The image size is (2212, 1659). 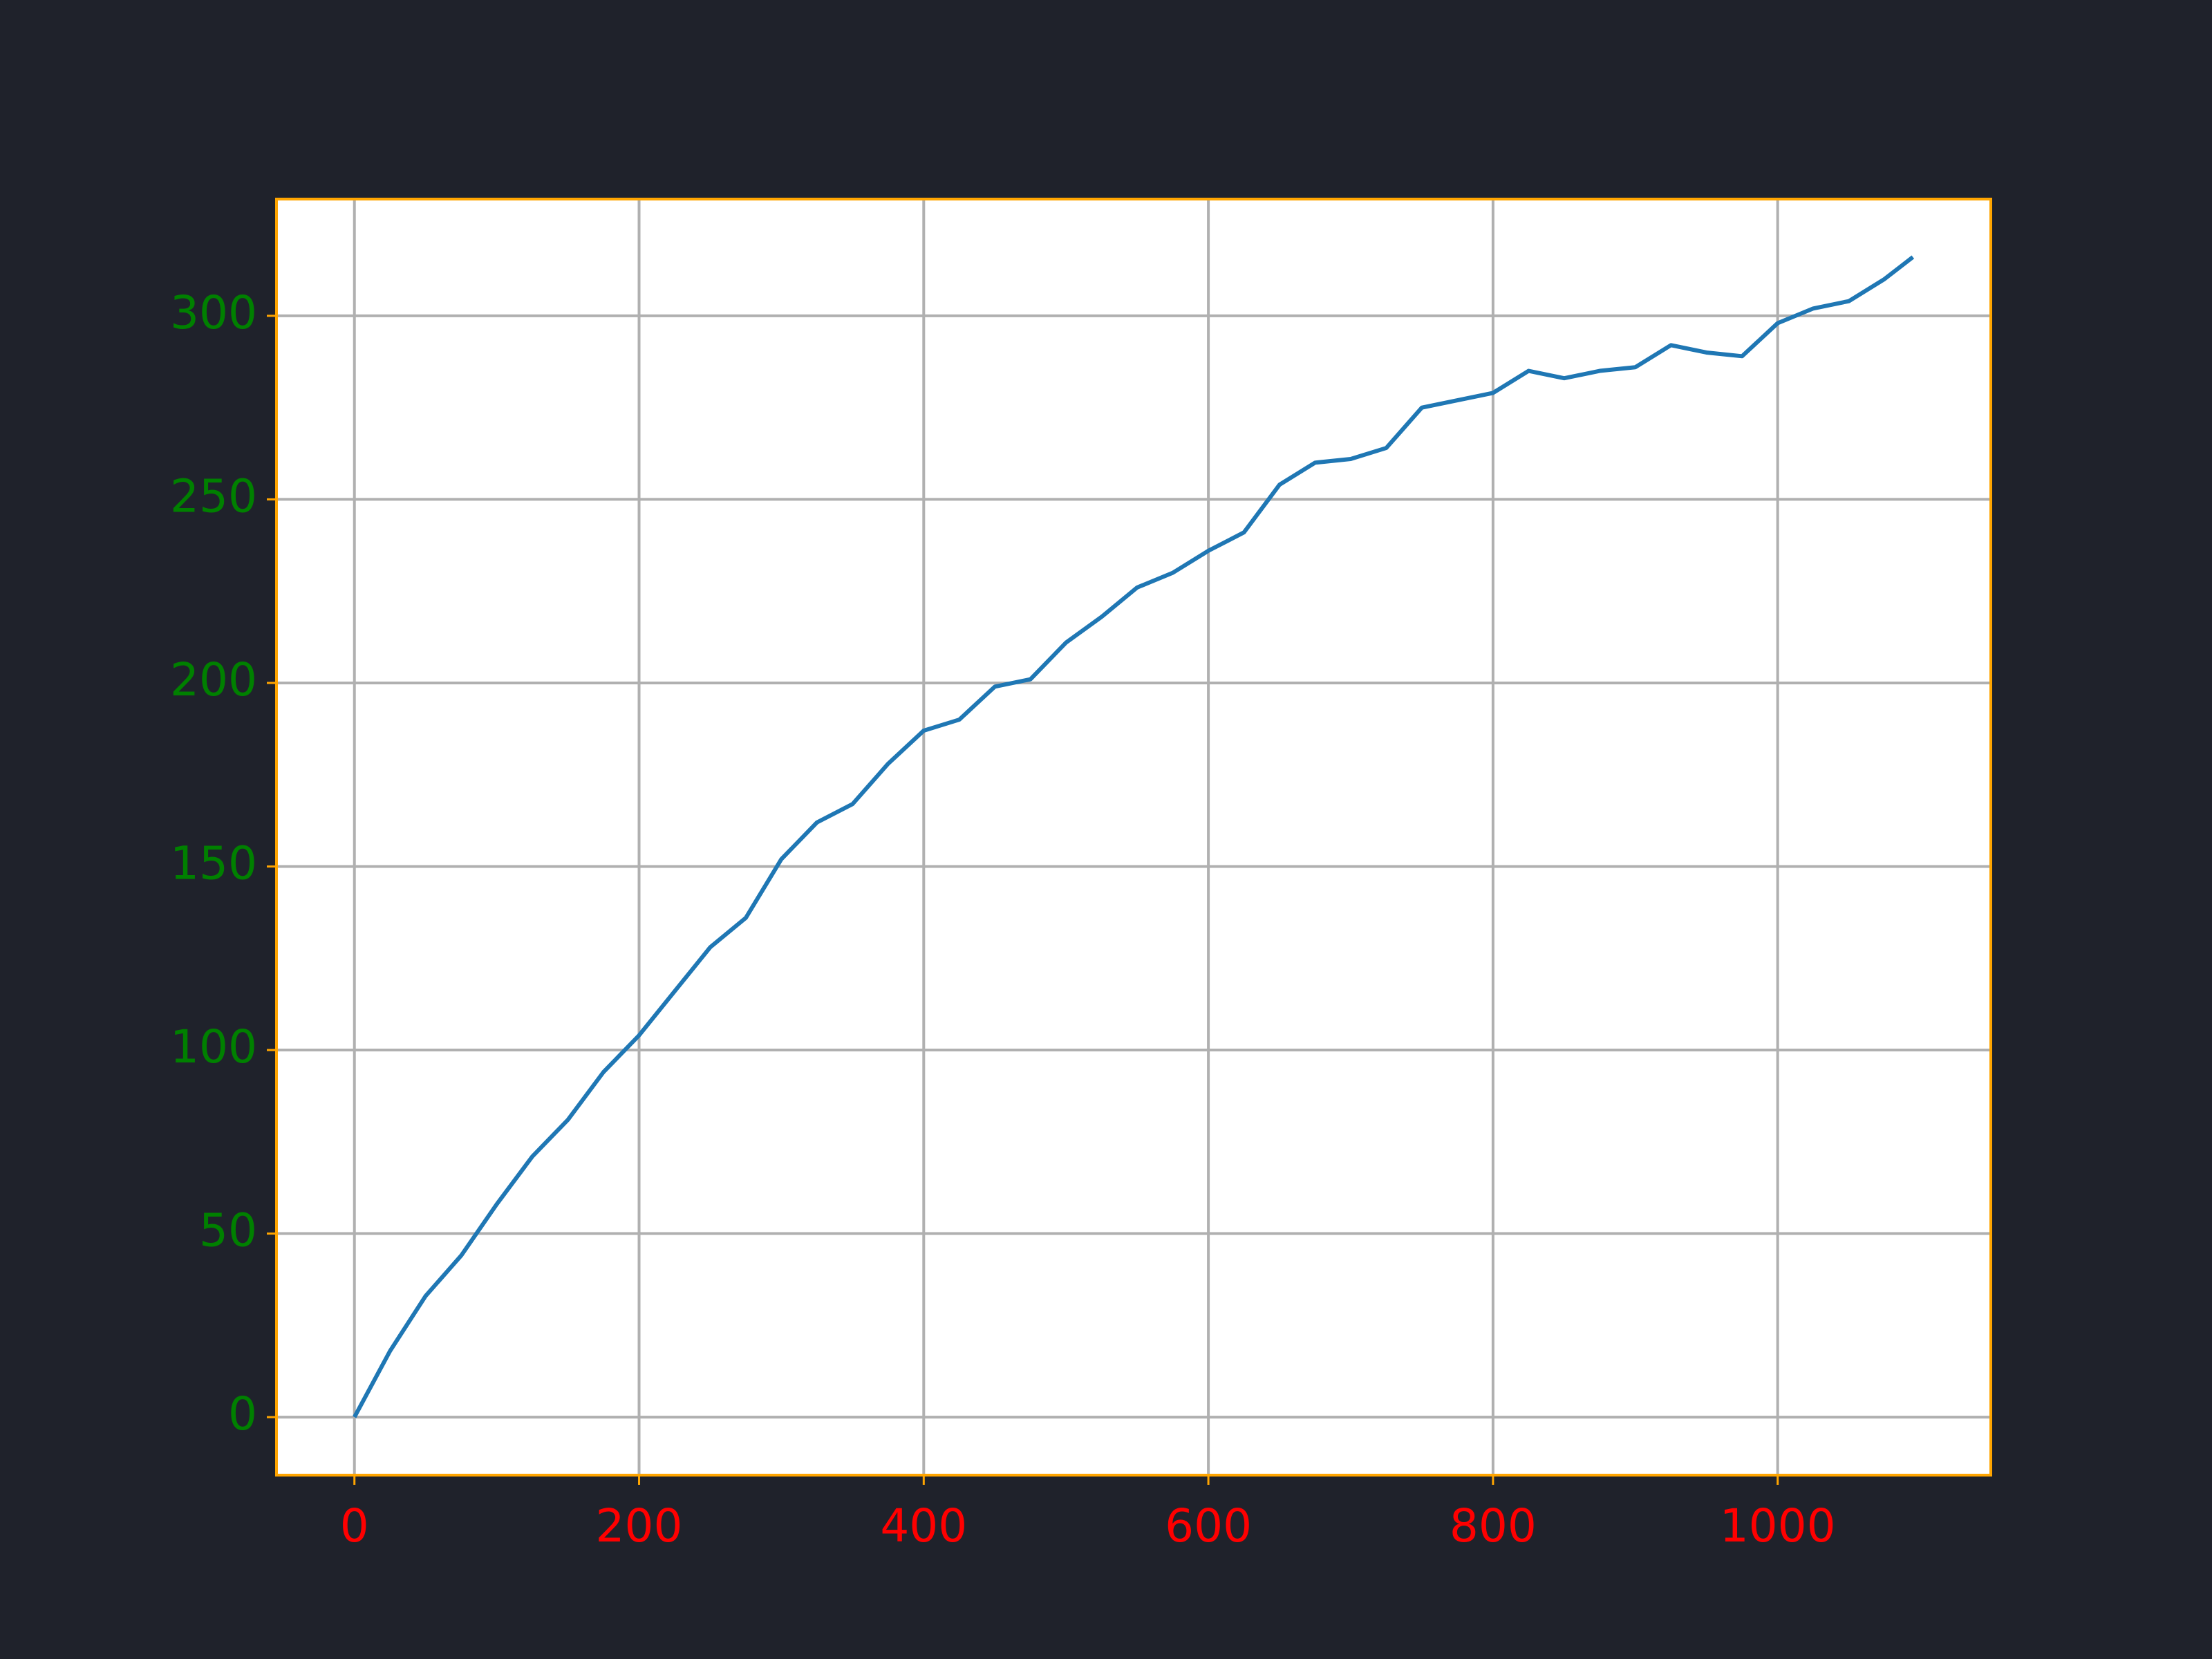 What do you see at coordinates (242, 1414) in the screenshot?
I see `y-tick-label: 0` at bounding box center [242, 1414].